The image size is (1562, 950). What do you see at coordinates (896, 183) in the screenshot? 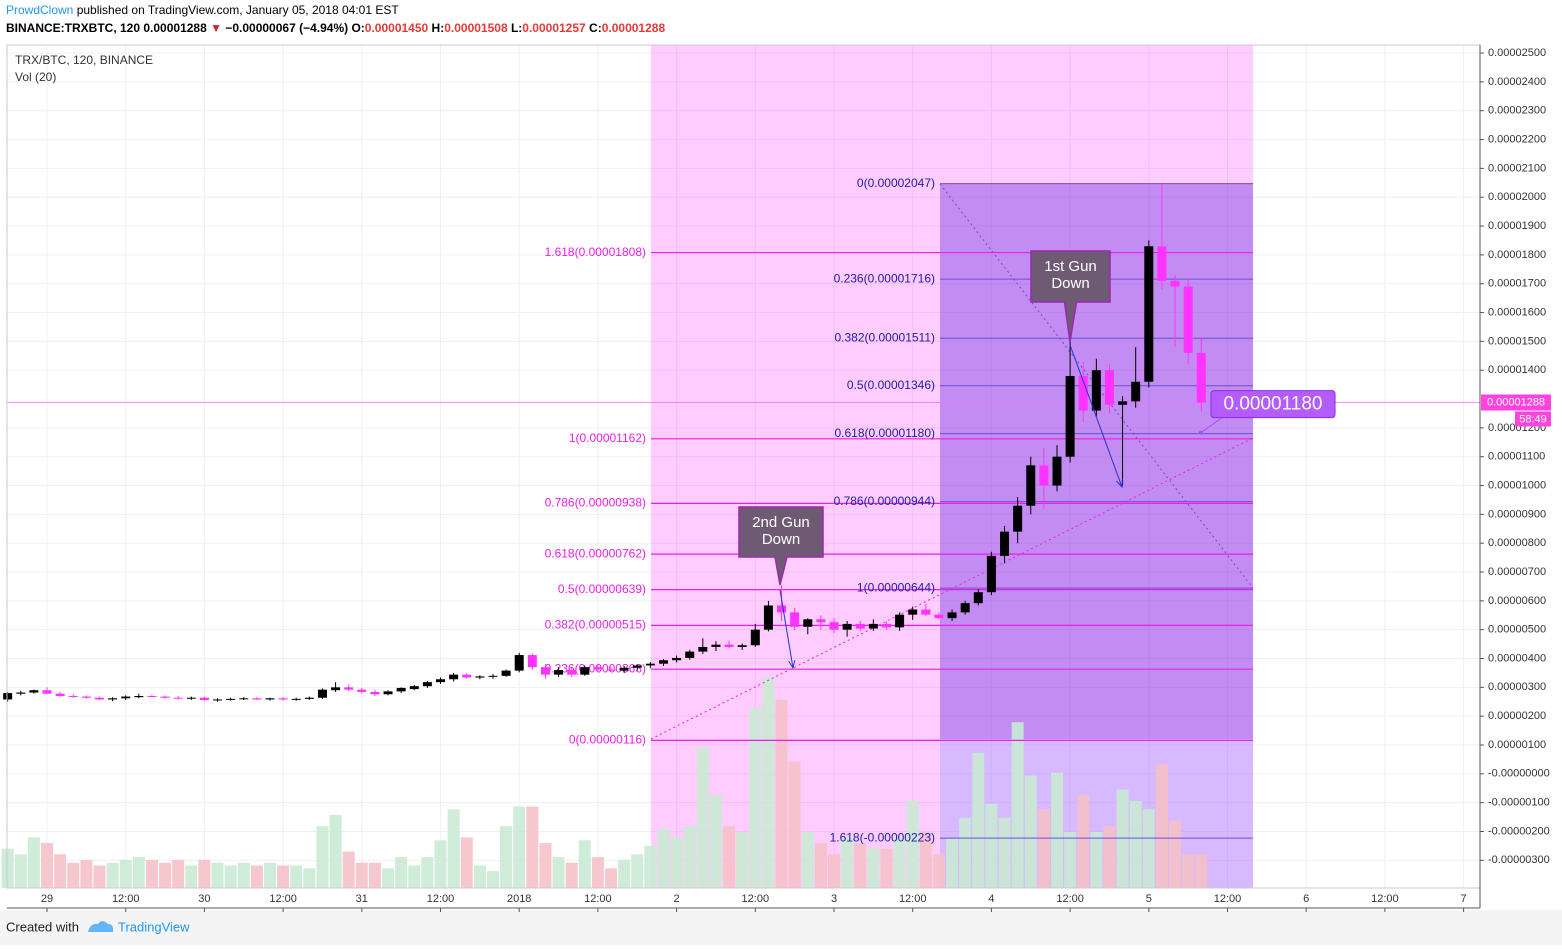
I see `fib-label: 0(0.00002047)` at bounding box center [896, 183].